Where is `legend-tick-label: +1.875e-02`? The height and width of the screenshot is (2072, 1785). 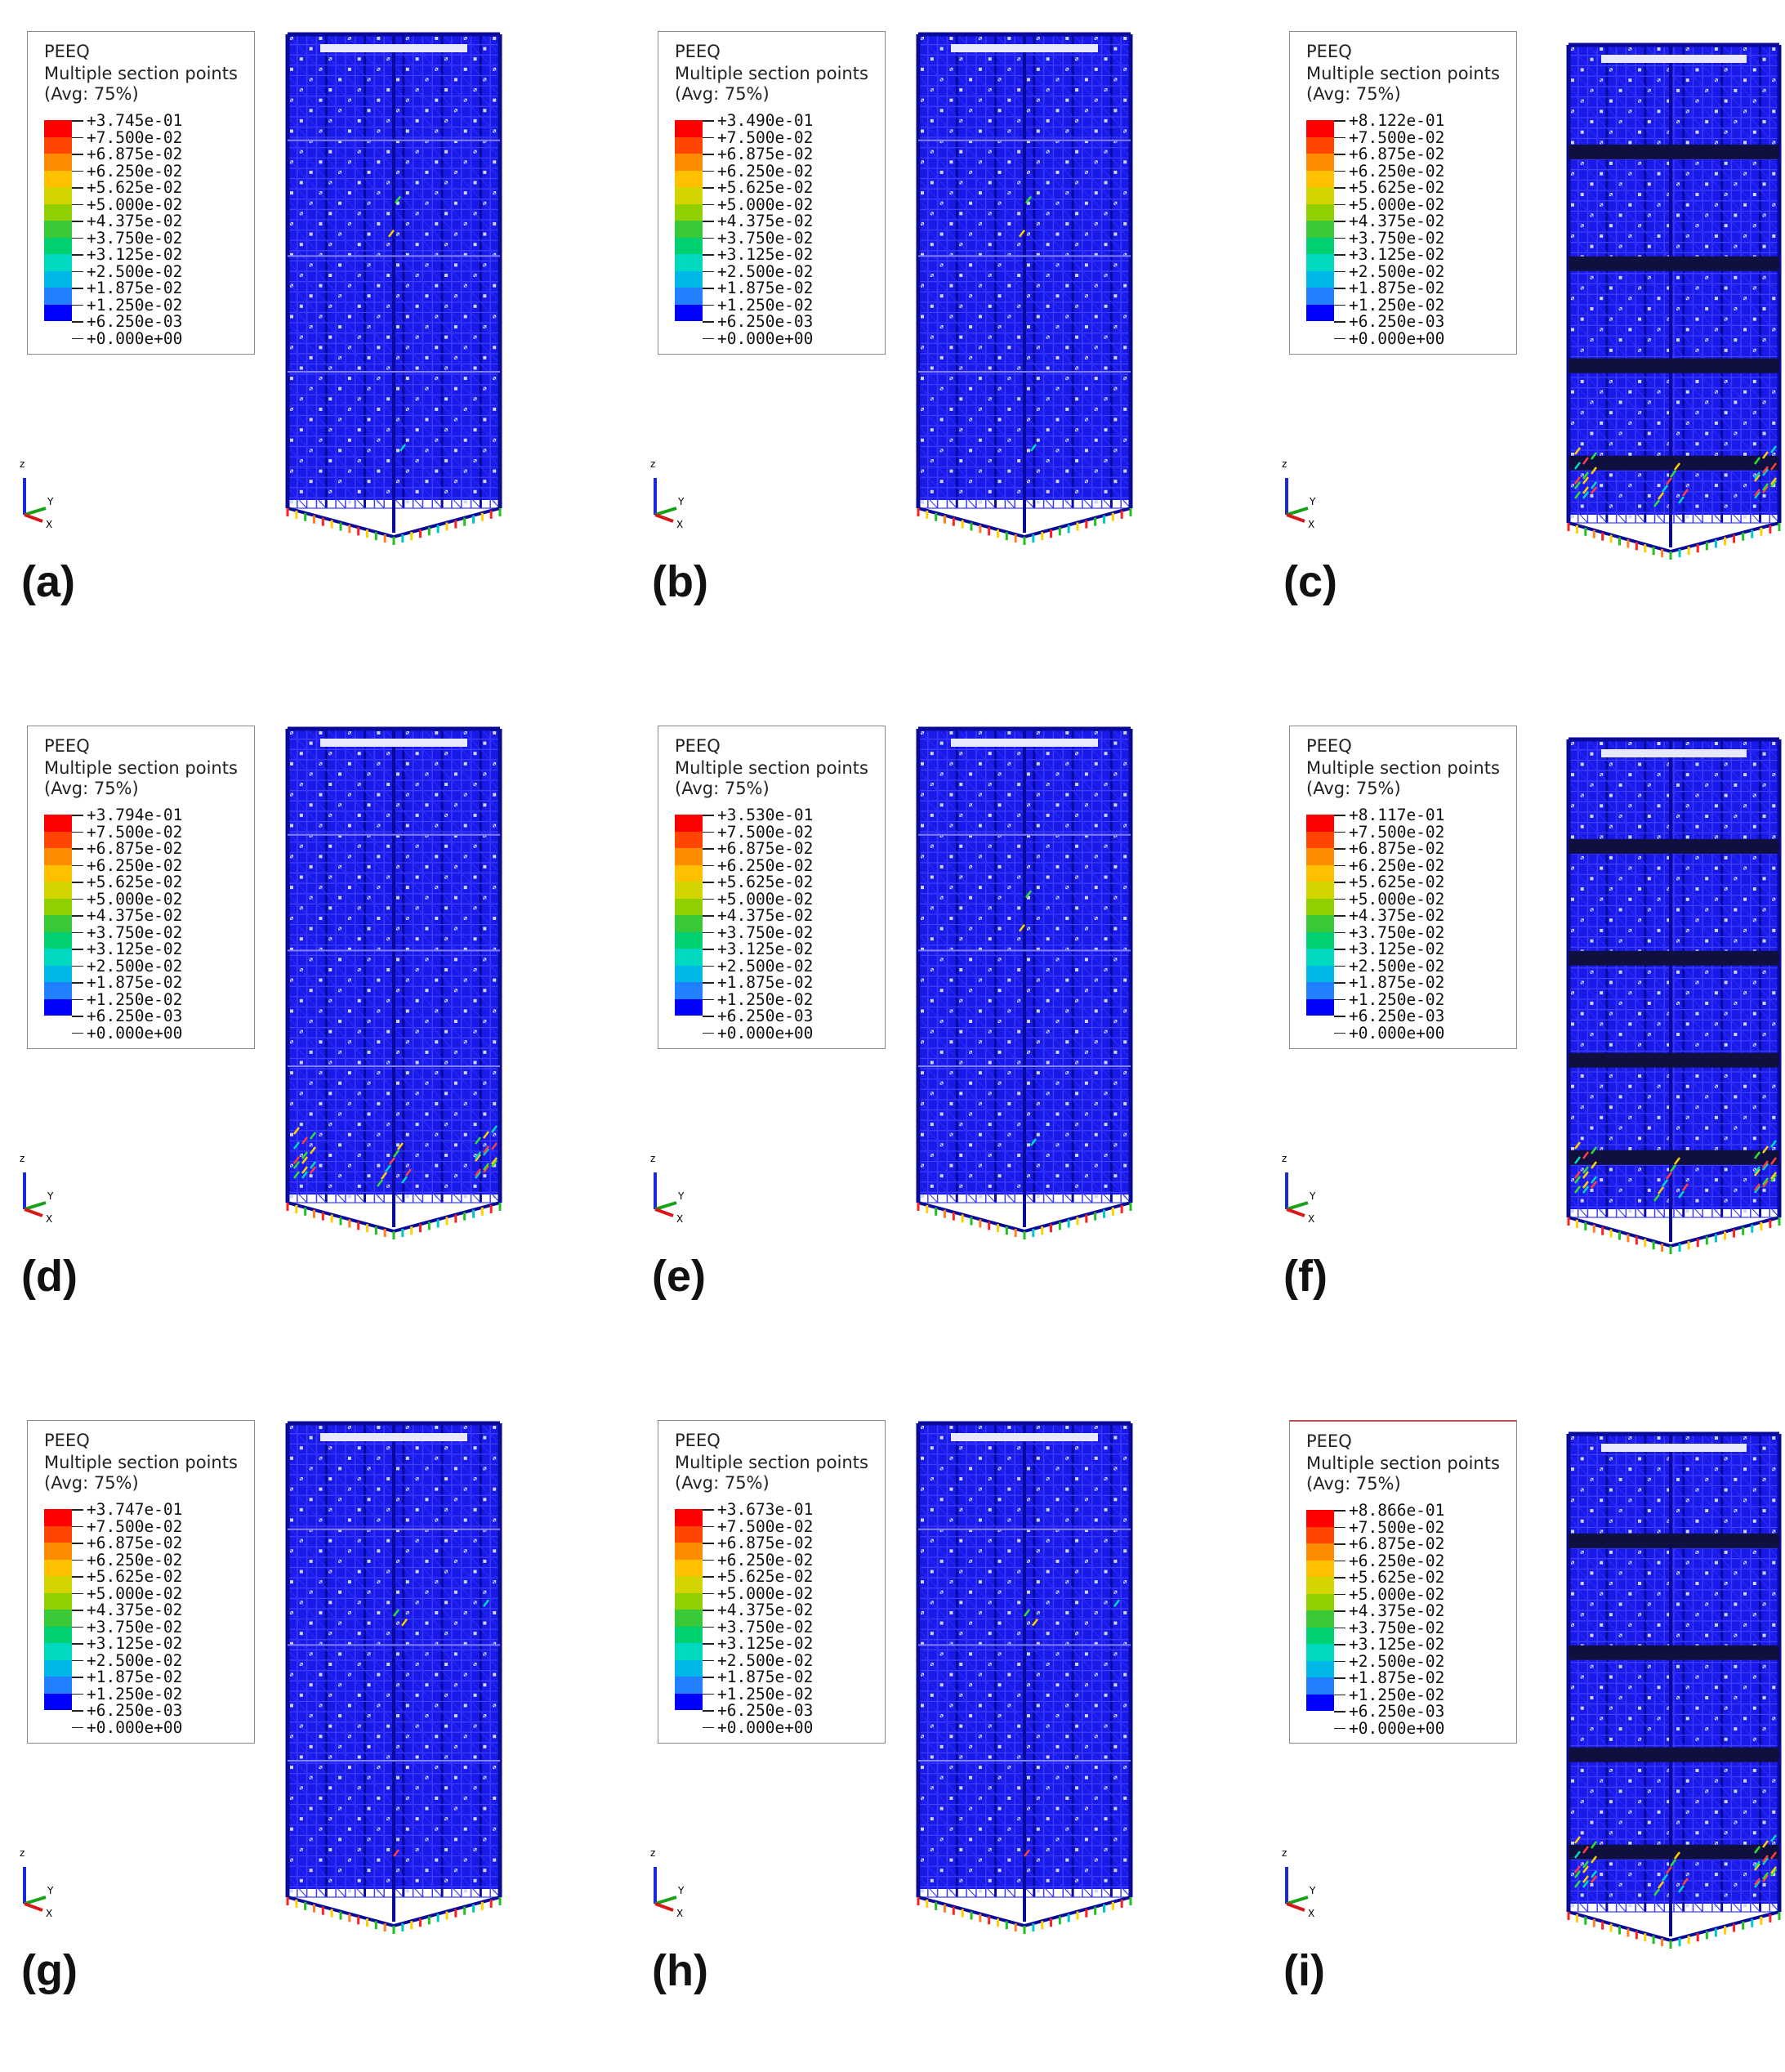
legend-tick-label: +1.875e-02 is located at coordinates (1396, 1678).